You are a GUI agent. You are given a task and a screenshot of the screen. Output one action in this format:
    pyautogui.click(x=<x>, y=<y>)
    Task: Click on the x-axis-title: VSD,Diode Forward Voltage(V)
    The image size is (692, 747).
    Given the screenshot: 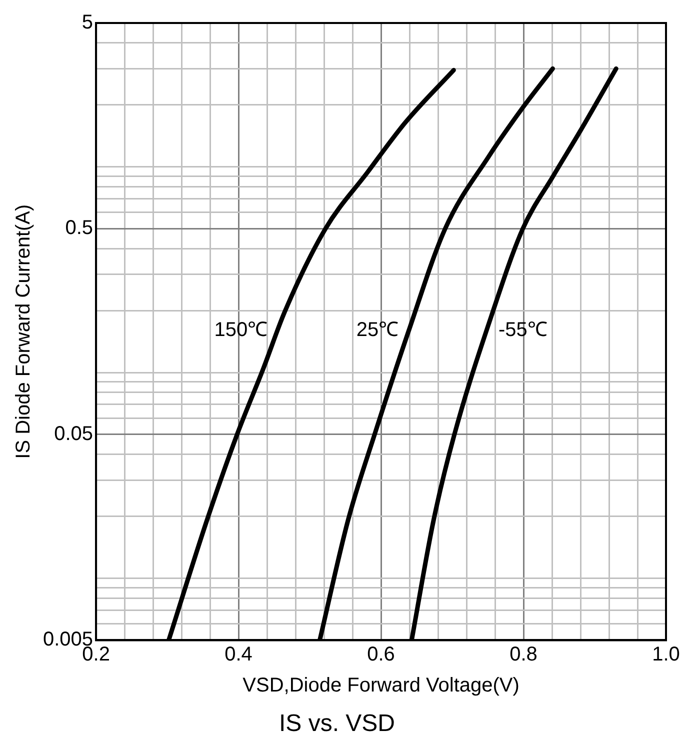 What is the action you would take?
    pyautogui.click(x=381, y=685)
    